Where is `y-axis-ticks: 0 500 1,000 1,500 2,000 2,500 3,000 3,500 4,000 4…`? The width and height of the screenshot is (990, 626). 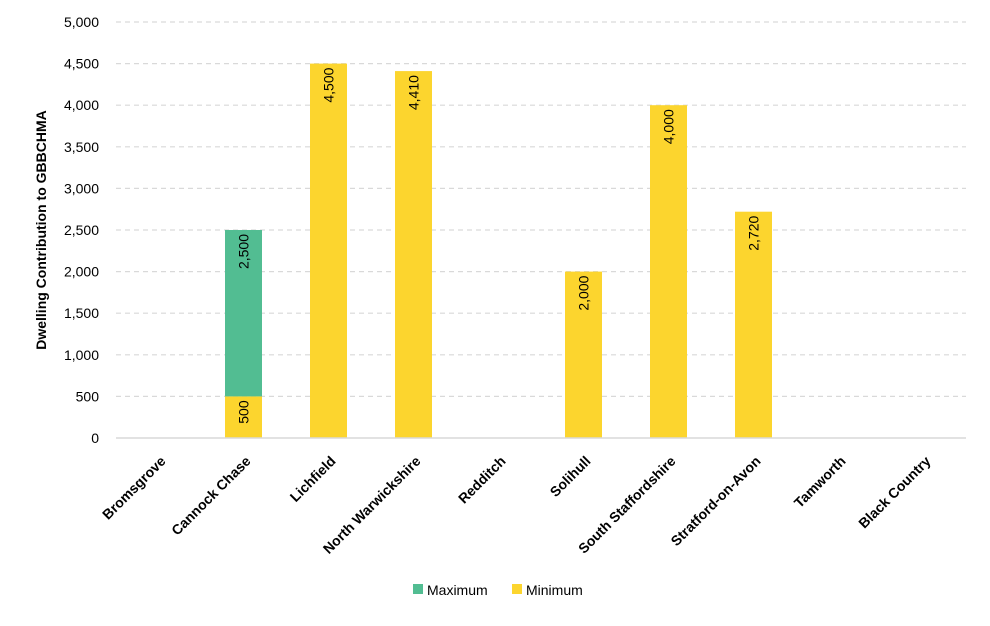 y-axis-ticks: 0 500 1,000 1,500 2,000 2,500 3,000 3,500 4,000 4… is located at coordinates (81, 230).